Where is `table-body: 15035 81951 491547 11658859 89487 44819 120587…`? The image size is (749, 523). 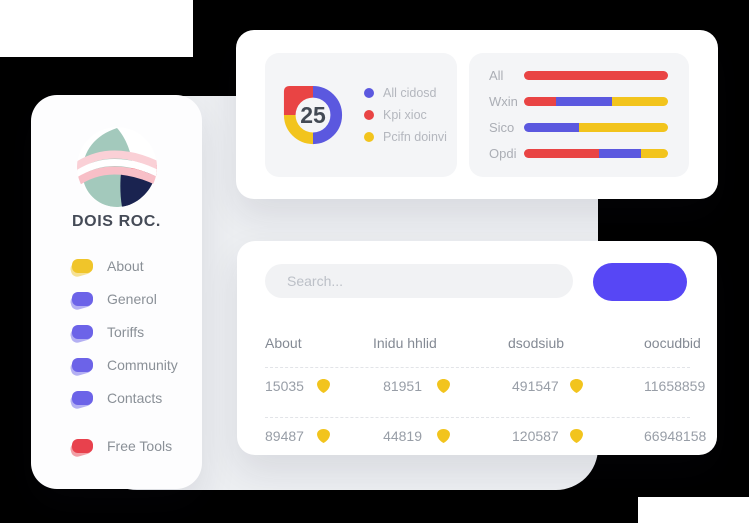 table-body: 15035 81951 491547 11658859 89487 44819 120587… is located at coordinates (485, 410).